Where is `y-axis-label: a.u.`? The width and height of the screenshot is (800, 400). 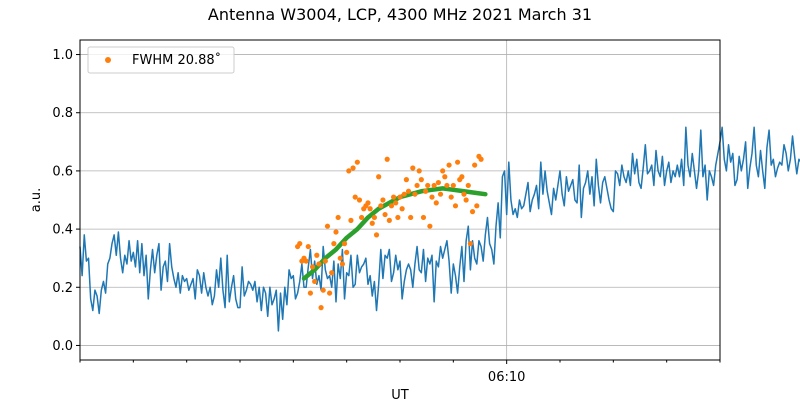 y-axis-label: a.u. is located at coordinates (36, 200).